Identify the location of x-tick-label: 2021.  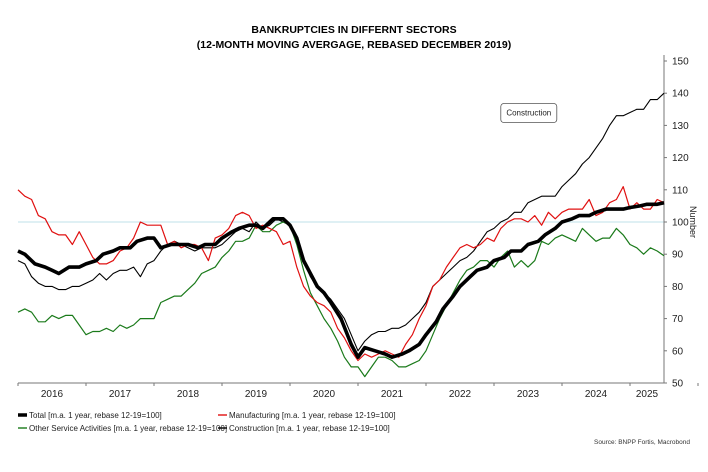
(392, 394).